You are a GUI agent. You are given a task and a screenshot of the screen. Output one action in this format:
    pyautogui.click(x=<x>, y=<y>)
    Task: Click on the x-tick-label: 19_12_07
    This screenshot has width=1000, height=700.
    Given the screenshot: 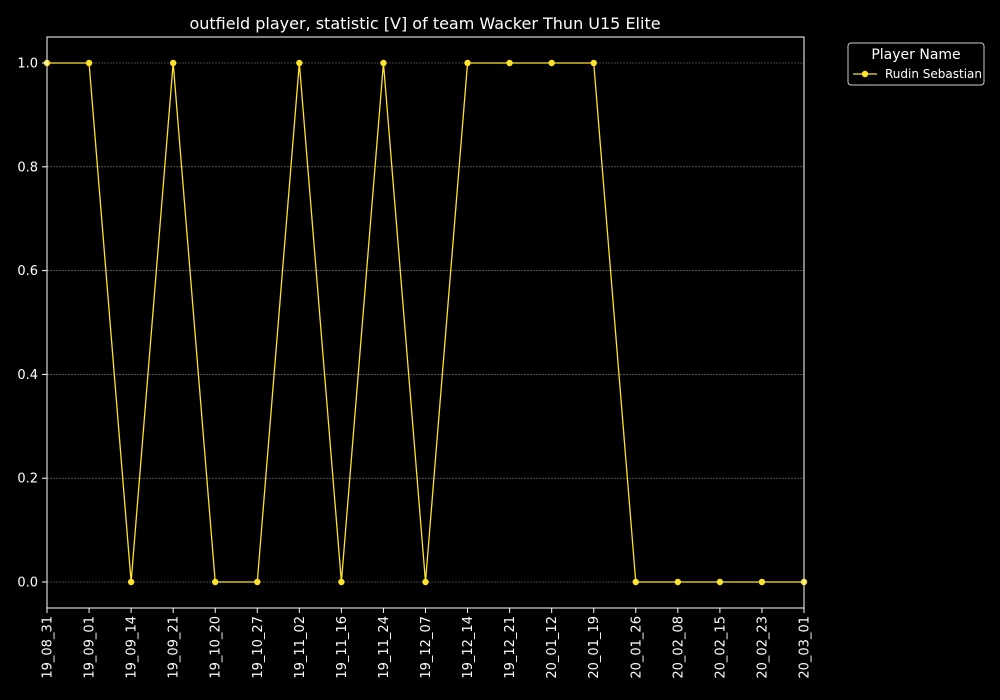 What is the action you would take?
    pyautogui.click(x=426, y=647)
    